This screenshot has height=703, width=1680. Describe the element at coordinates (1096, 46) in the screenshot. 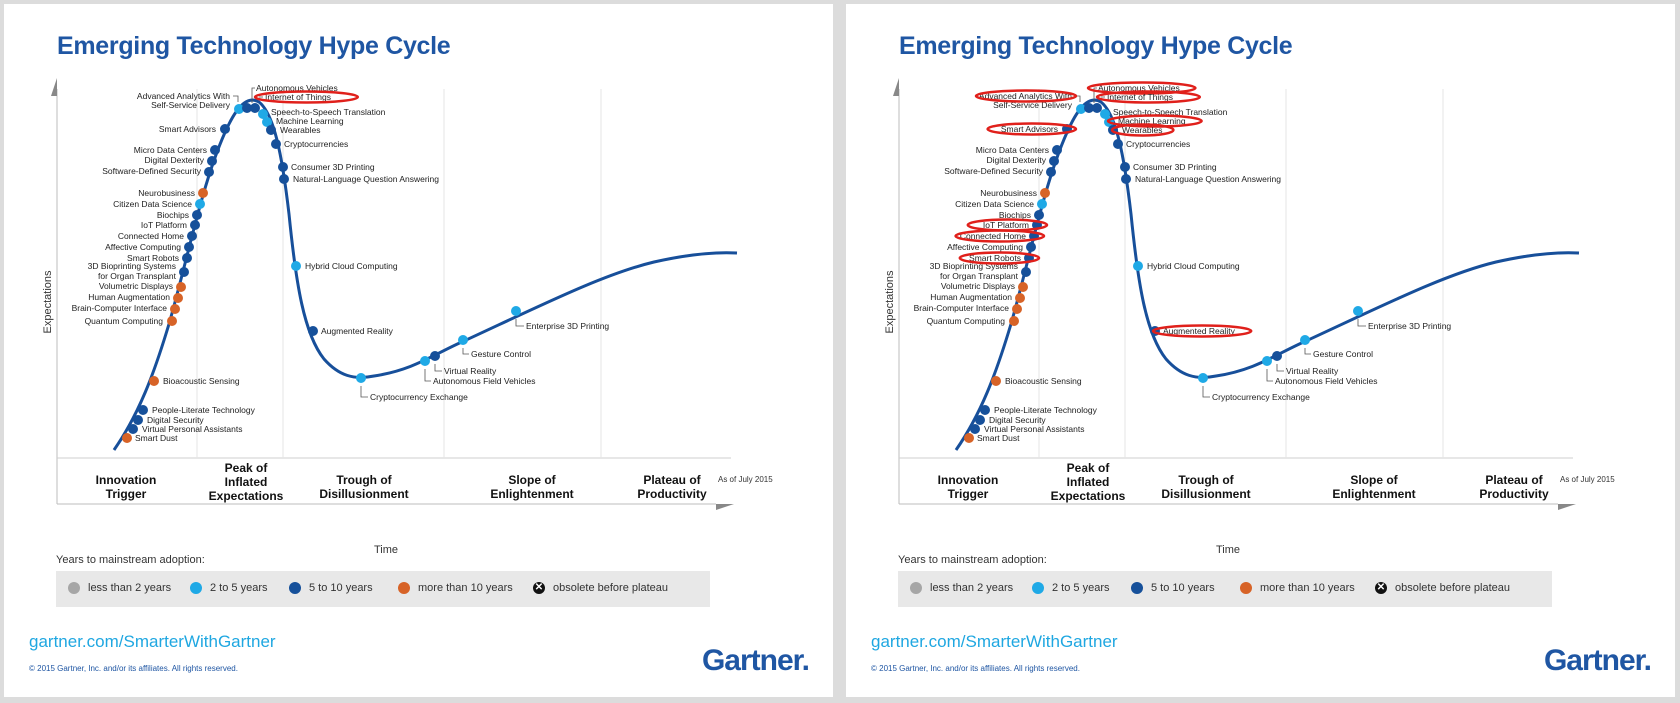

I see `chart-title: Emerging Technology Hype Cycle` at that location.